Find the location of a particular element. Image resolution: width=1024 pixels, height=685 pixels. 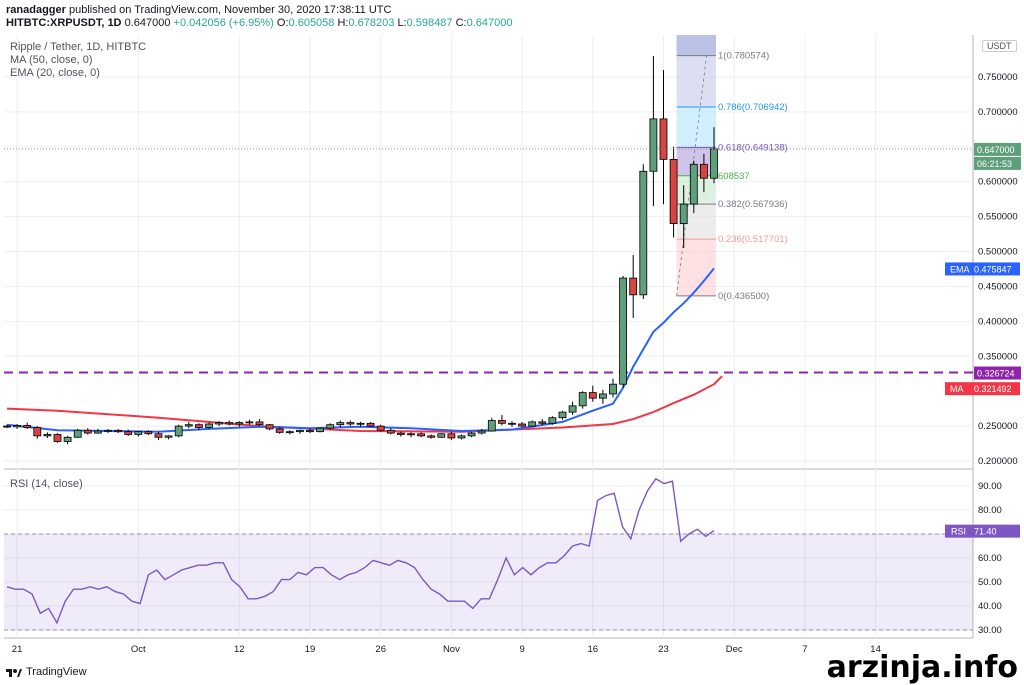

last-price: 0.647000 is located at coordinates (147, 23).